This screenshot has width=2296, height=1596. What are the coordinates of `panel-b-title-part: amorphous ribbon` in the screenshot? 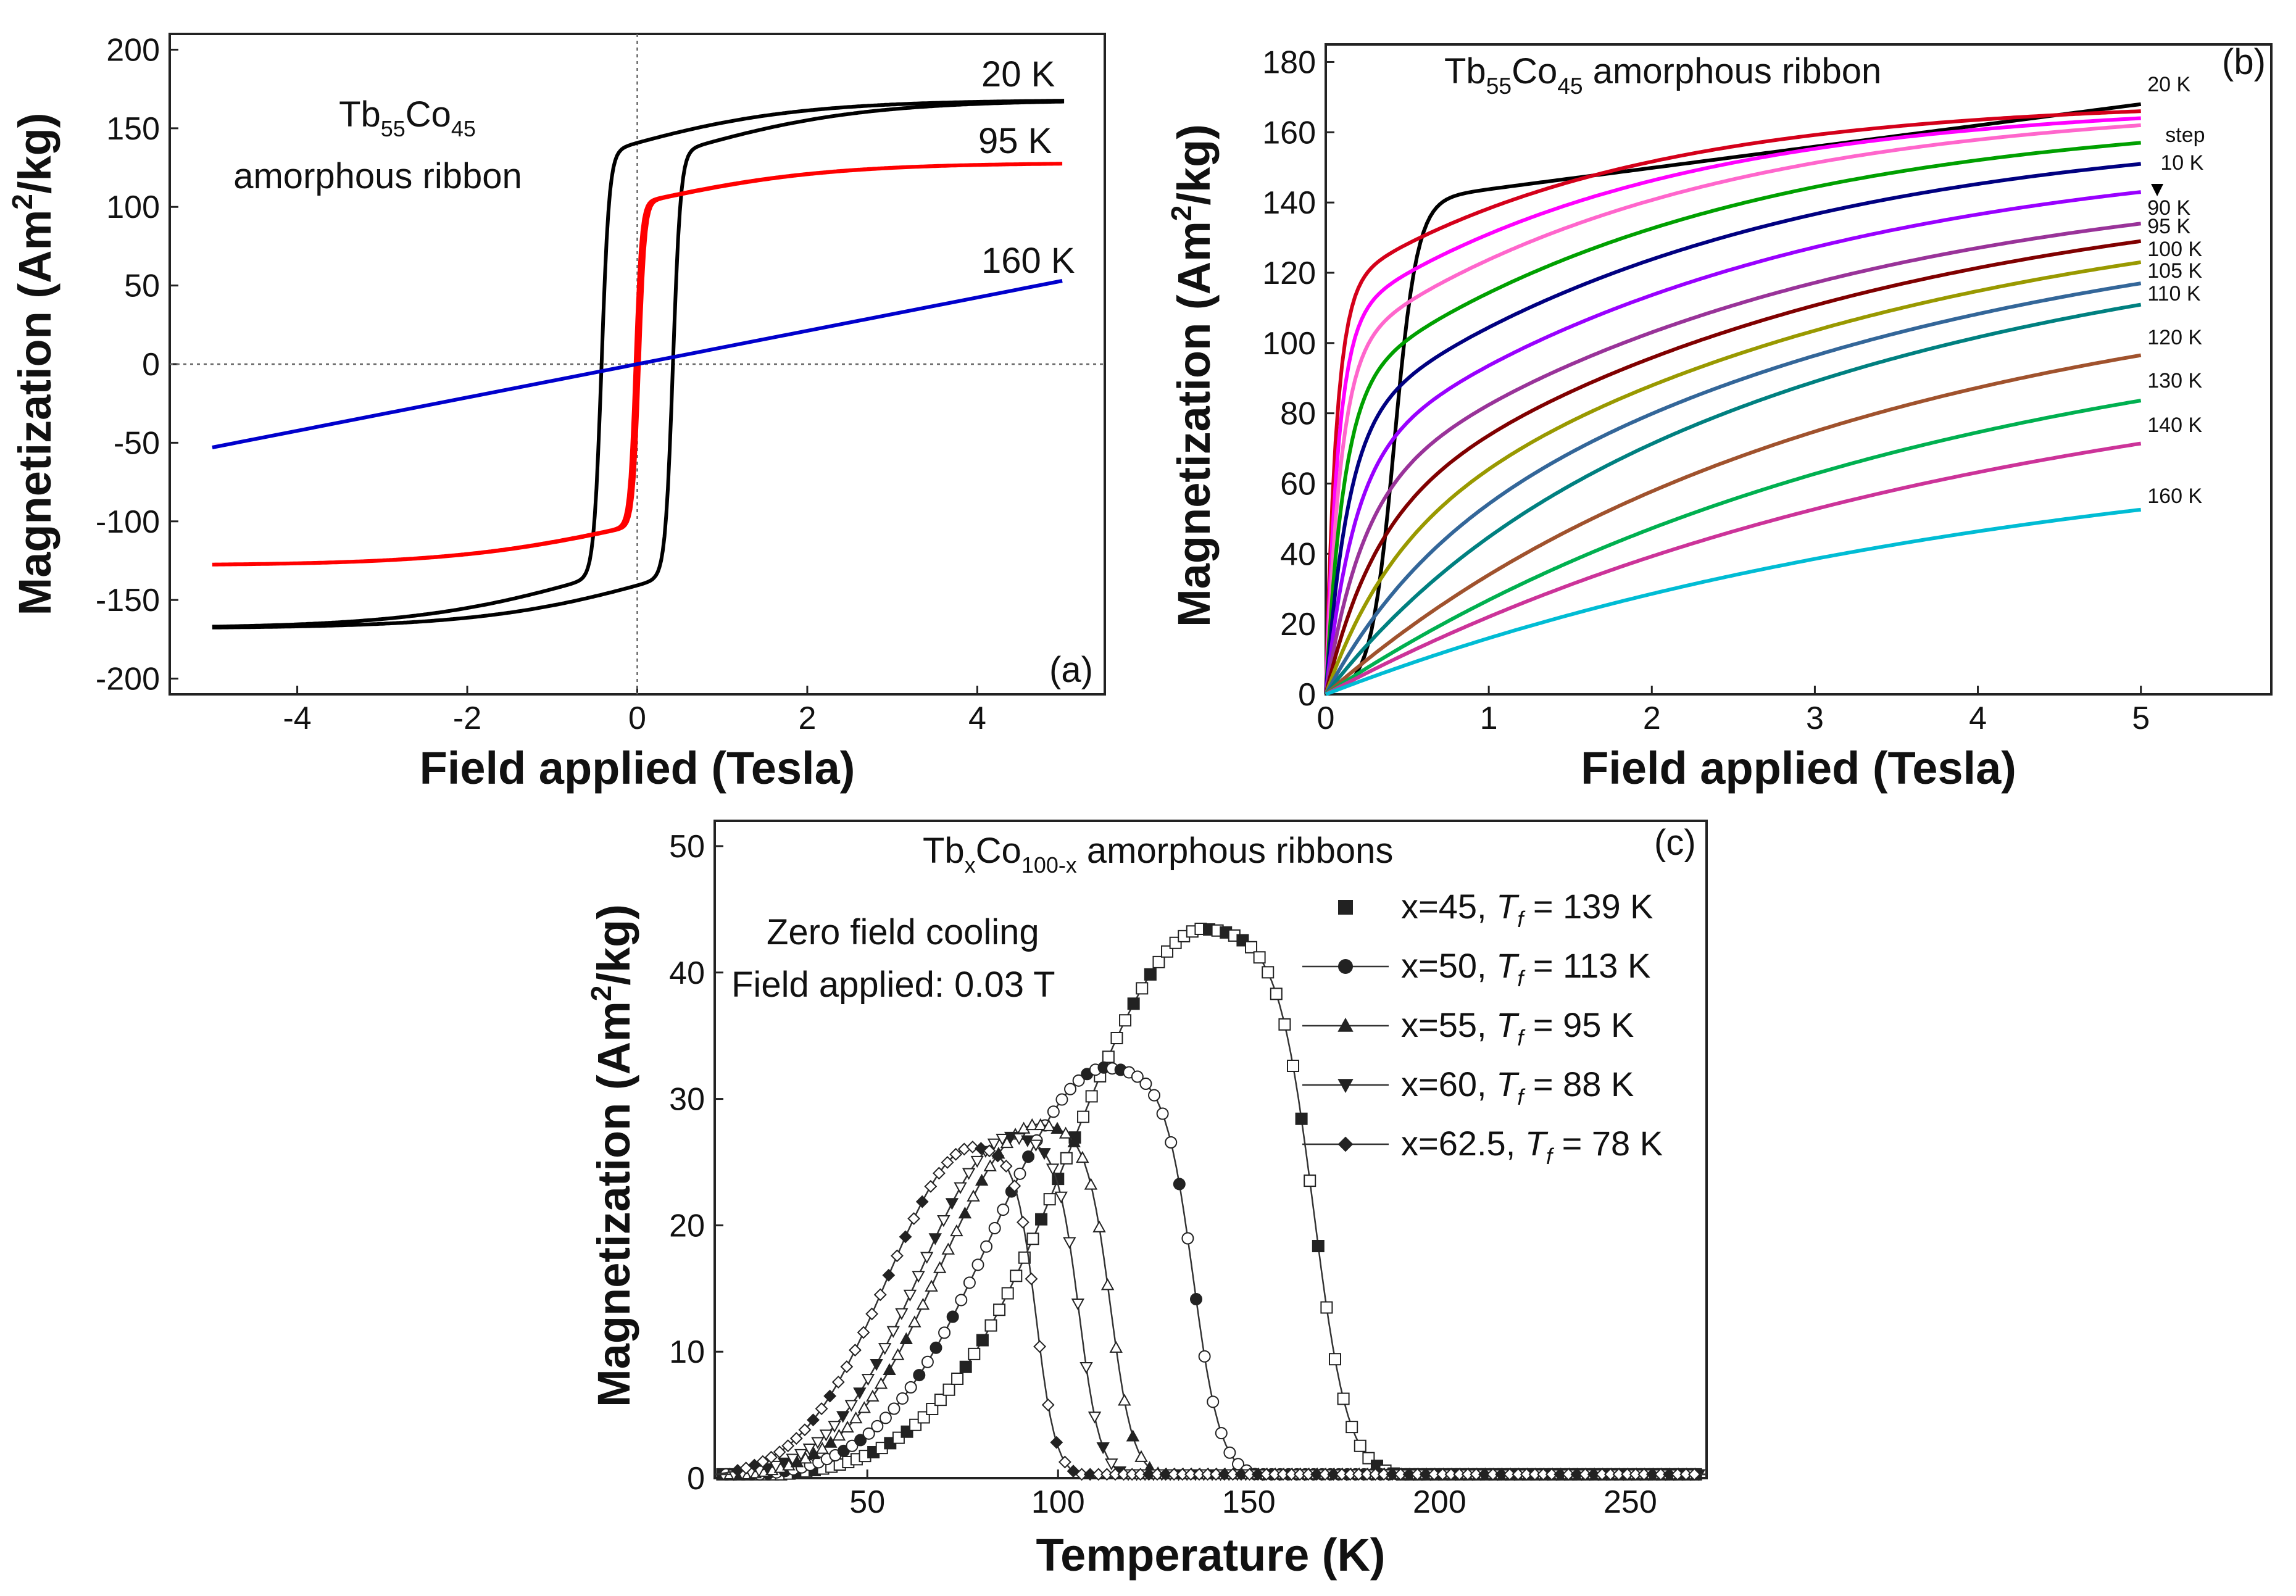 It's located at (1732, 71).